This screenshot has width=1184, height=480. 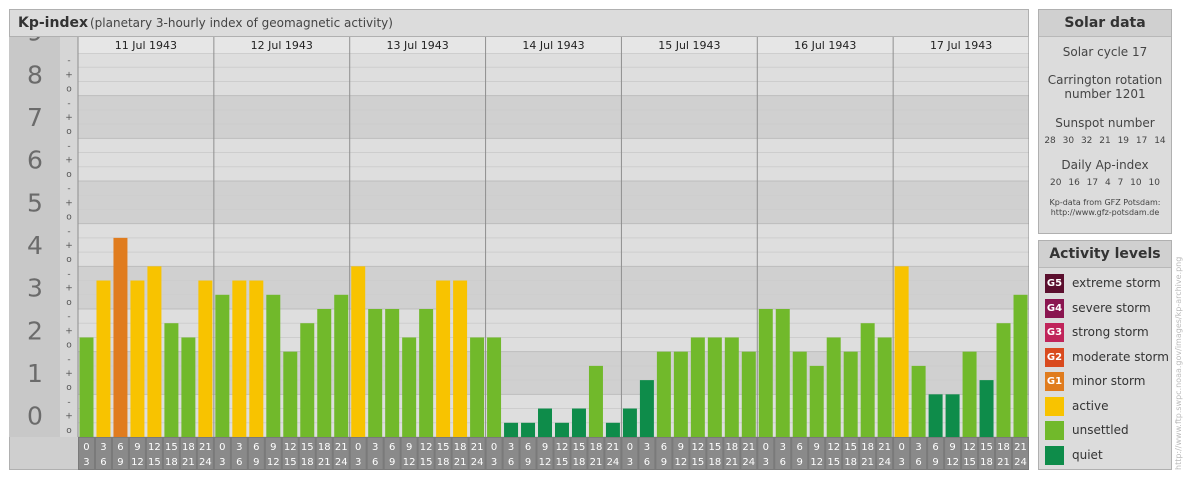 I want to click on carrington-line1: Carrington rotation, so click(x=1105, y=80).